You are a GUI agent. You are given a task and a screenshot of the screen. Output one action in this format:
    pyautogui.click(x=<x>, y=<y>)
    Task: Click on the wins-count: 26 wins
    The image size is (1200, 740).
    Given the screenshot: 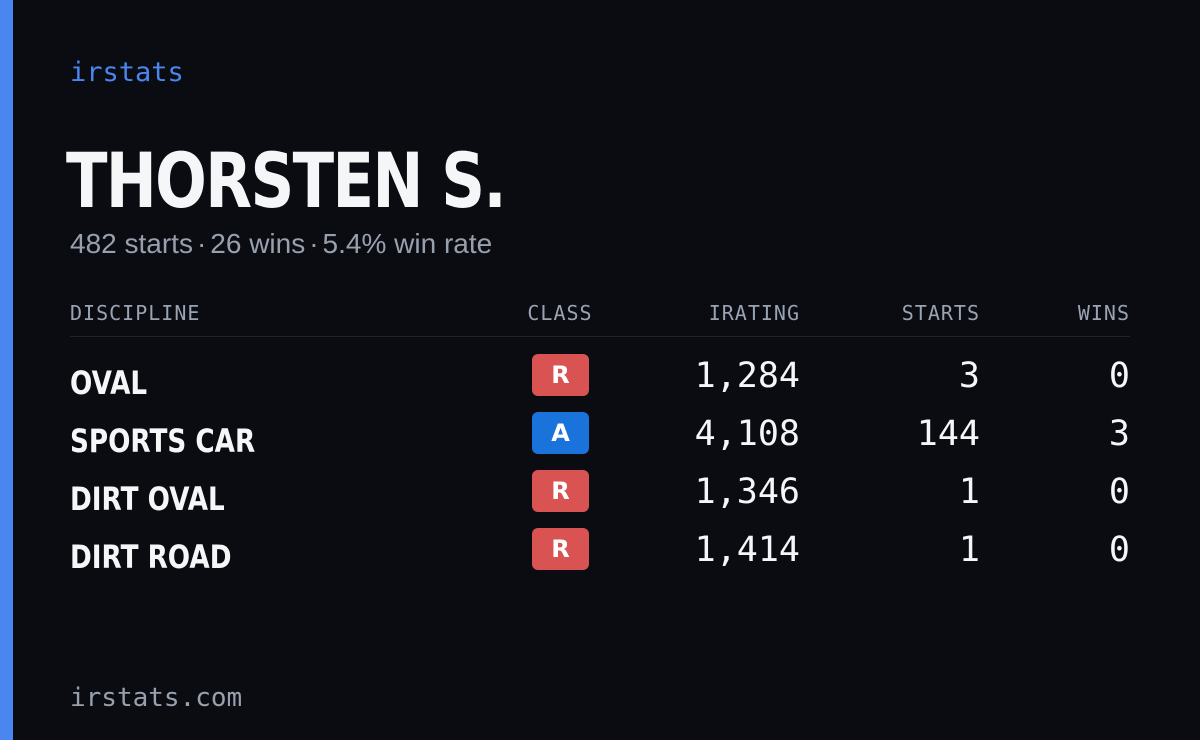 What is the action you would take?
    pyautogui.click(x=258, y=243)
    